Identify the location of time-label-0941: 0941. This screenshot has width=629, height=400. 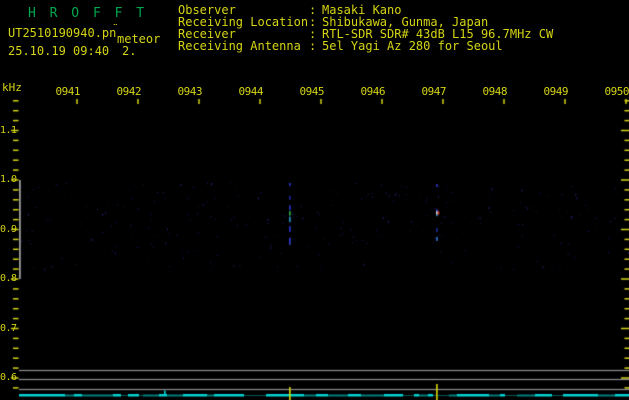
(68, 91).